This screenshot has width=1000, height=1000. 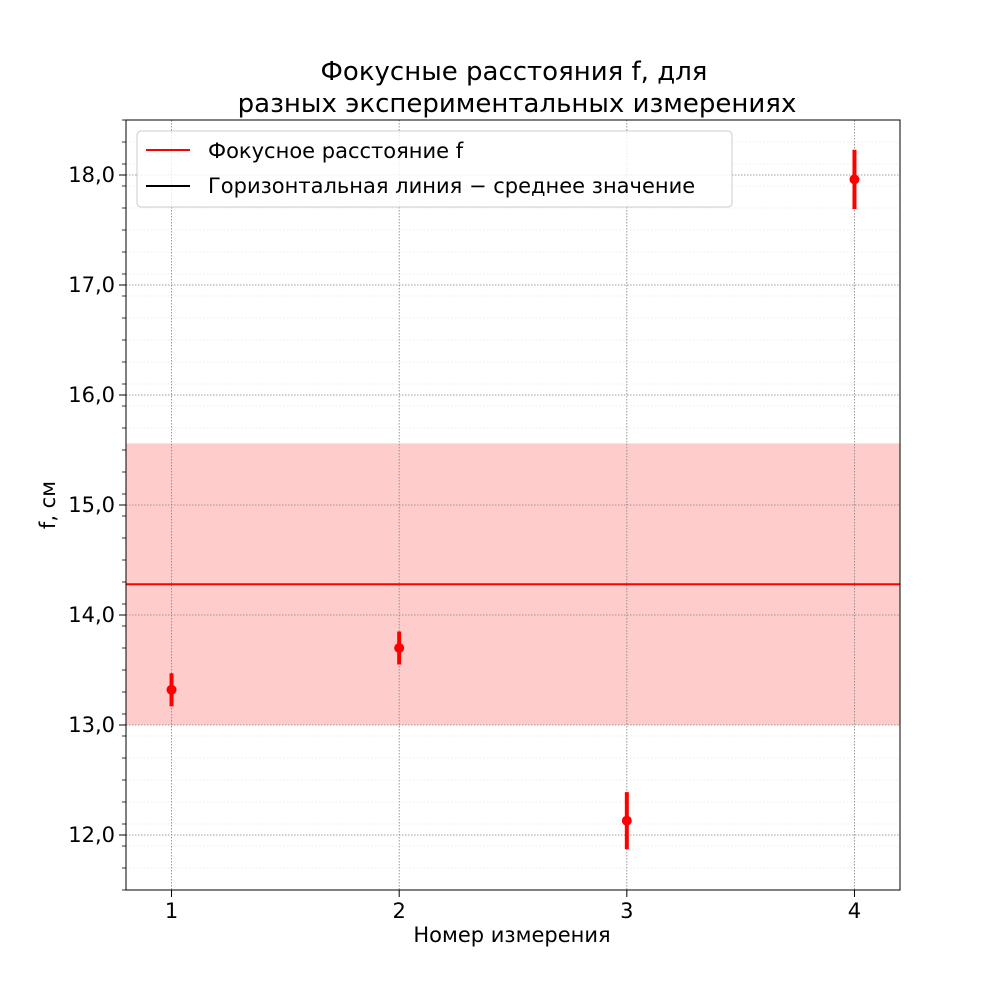 What do you see at coordinates (91, 615) in the screenshot?
I see `y-tick-label: 14,0` at bounding box center [91, 615].